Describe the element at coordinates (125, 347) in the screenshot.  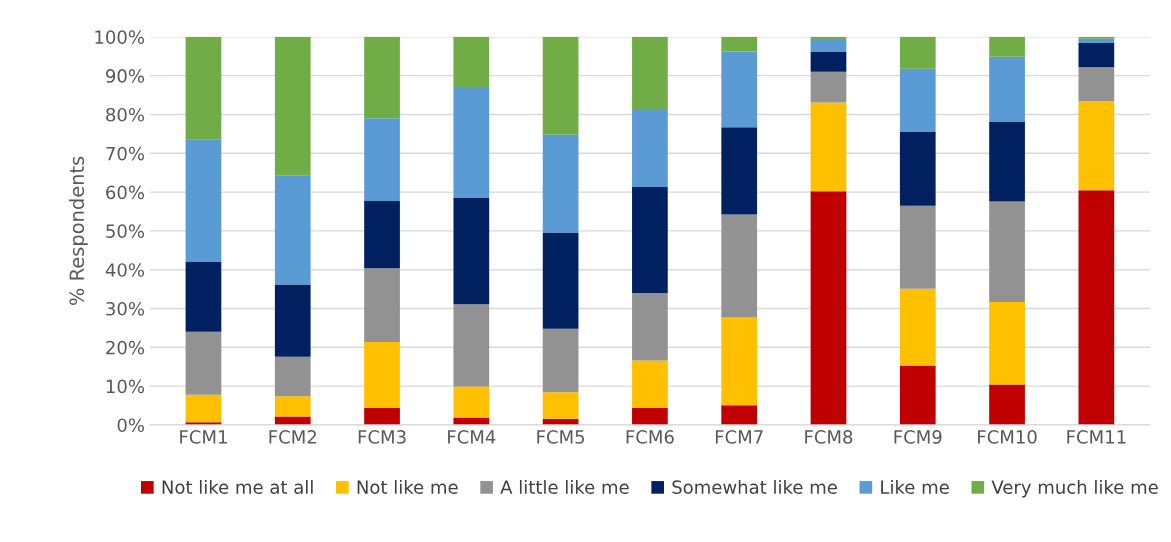
I see `y-tick-label: 20%` at that location.